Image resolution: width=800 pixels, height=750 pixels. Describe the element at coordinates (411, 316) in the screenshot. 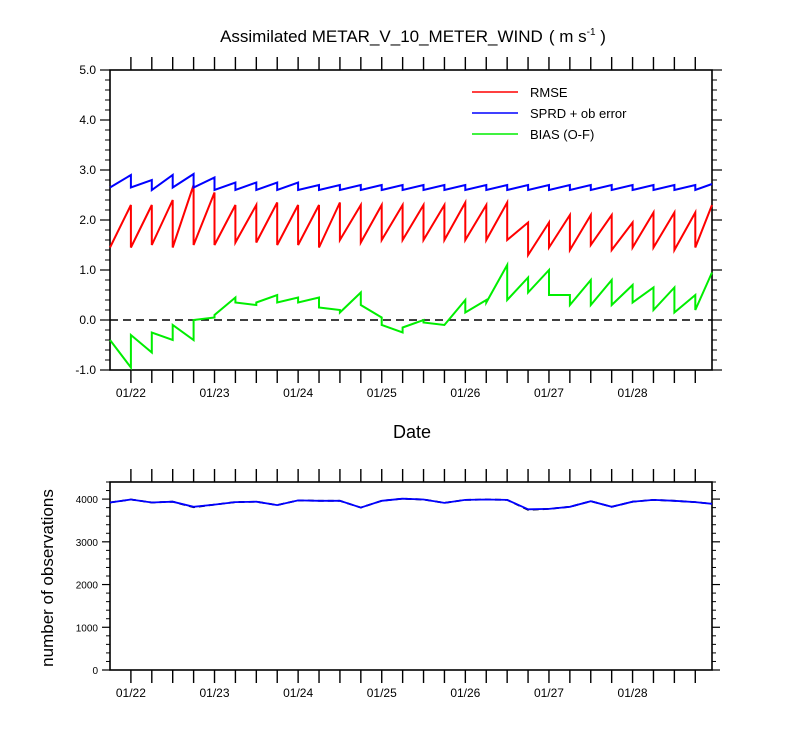

I see `series-line-bias-o-f` at that location.